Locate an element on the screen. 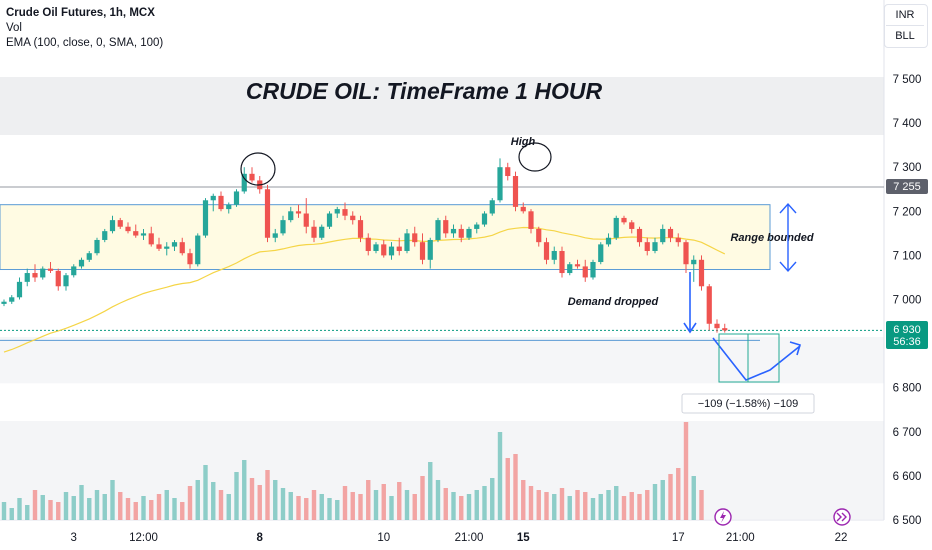 Image resolution: width=932 pixels, height=550 pixels. vol-label: Vol is located at coordinates (14, 28).